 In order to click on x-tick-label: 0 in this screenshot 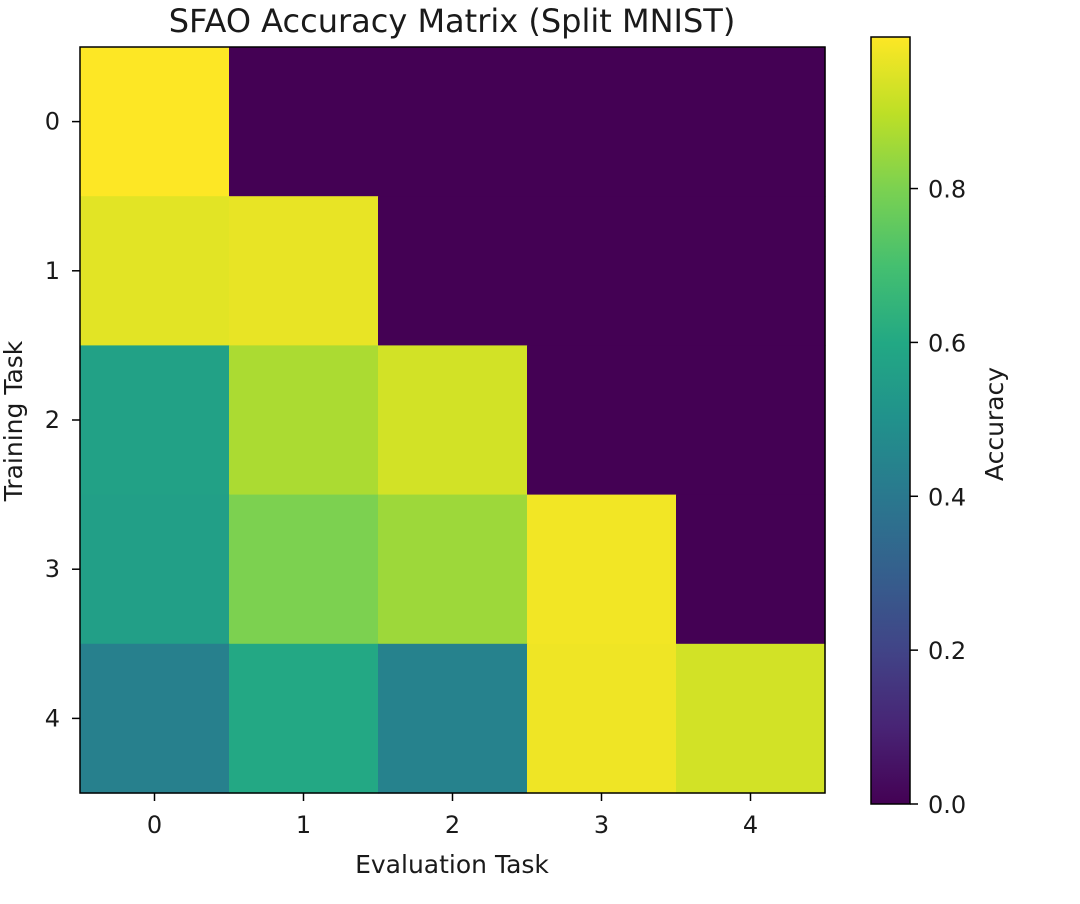, I will do `click(154, 825)`.